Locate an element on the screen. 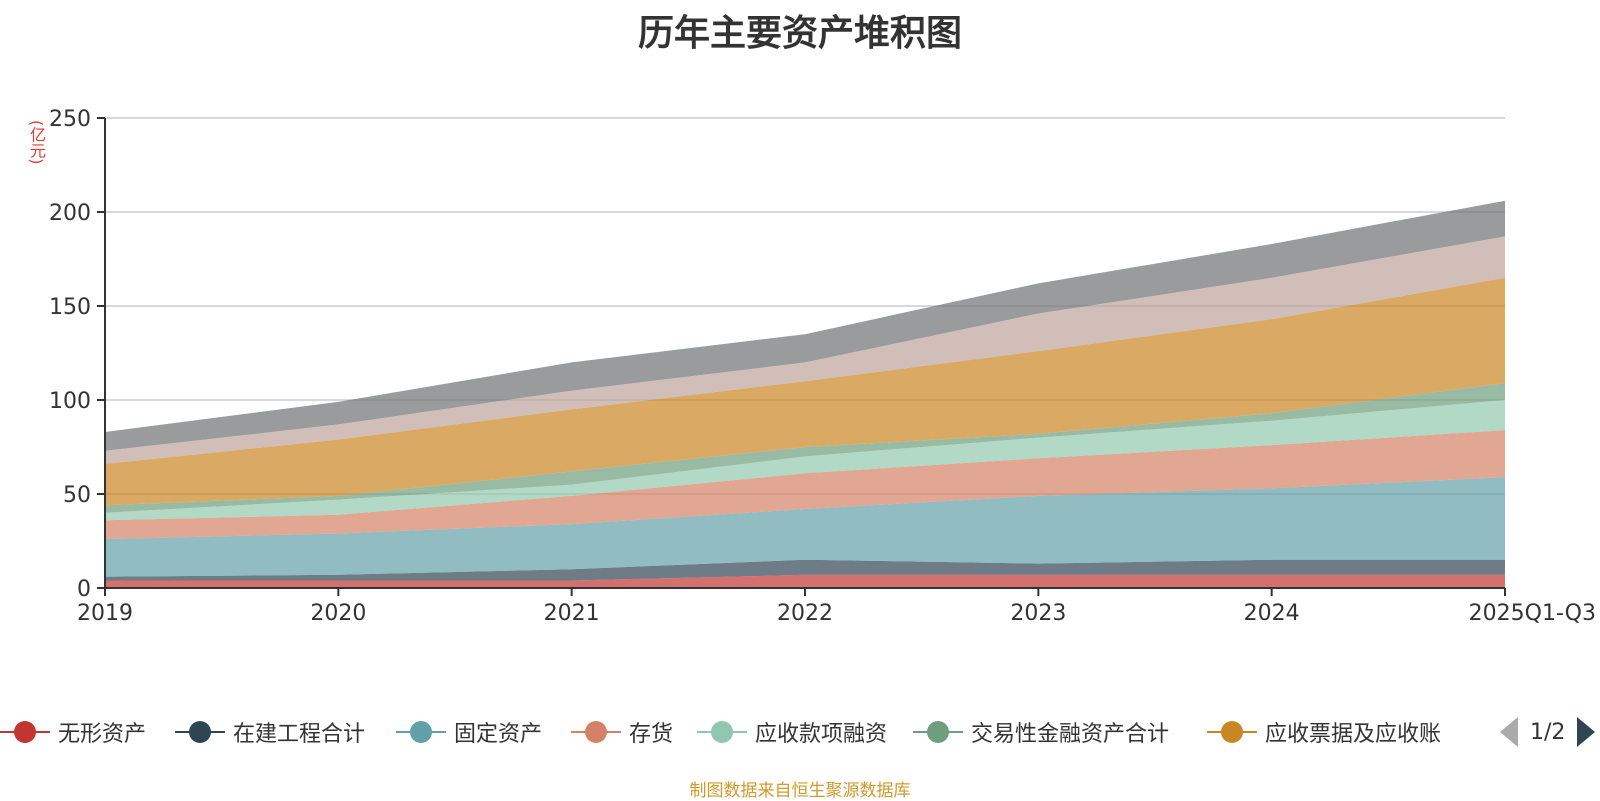  x-tick-label: 2024 is located at coordinates (1272, 613).